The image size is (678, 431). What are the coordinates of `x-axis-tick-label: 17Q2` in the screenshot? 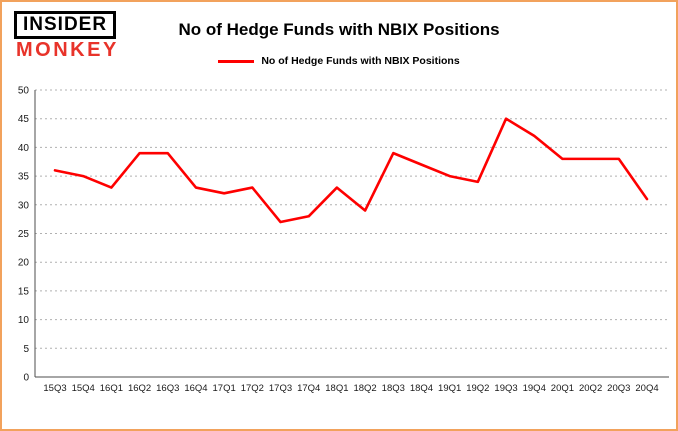 It's located at (252, 388).